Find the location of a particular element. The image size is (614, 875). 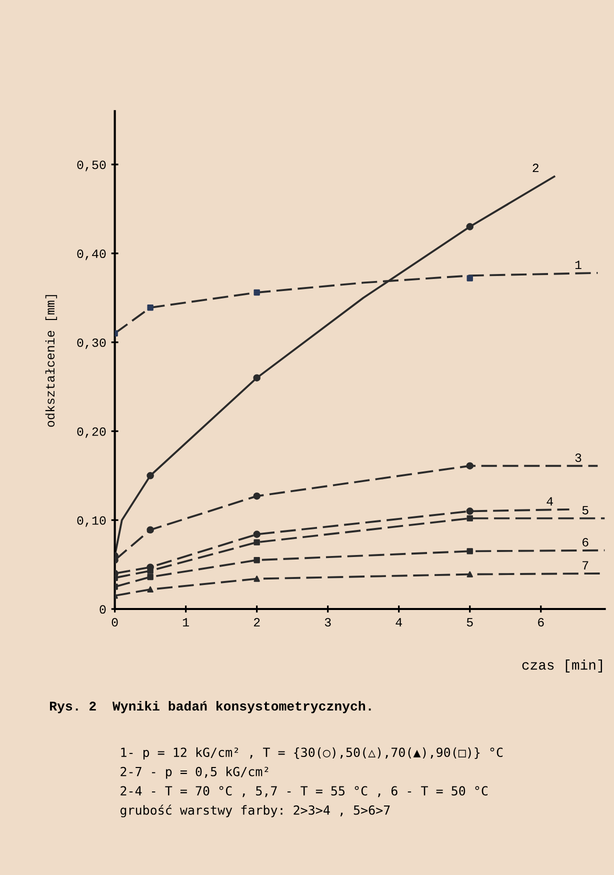

x-tick-label: 5 is located at coordinates (469, 622).